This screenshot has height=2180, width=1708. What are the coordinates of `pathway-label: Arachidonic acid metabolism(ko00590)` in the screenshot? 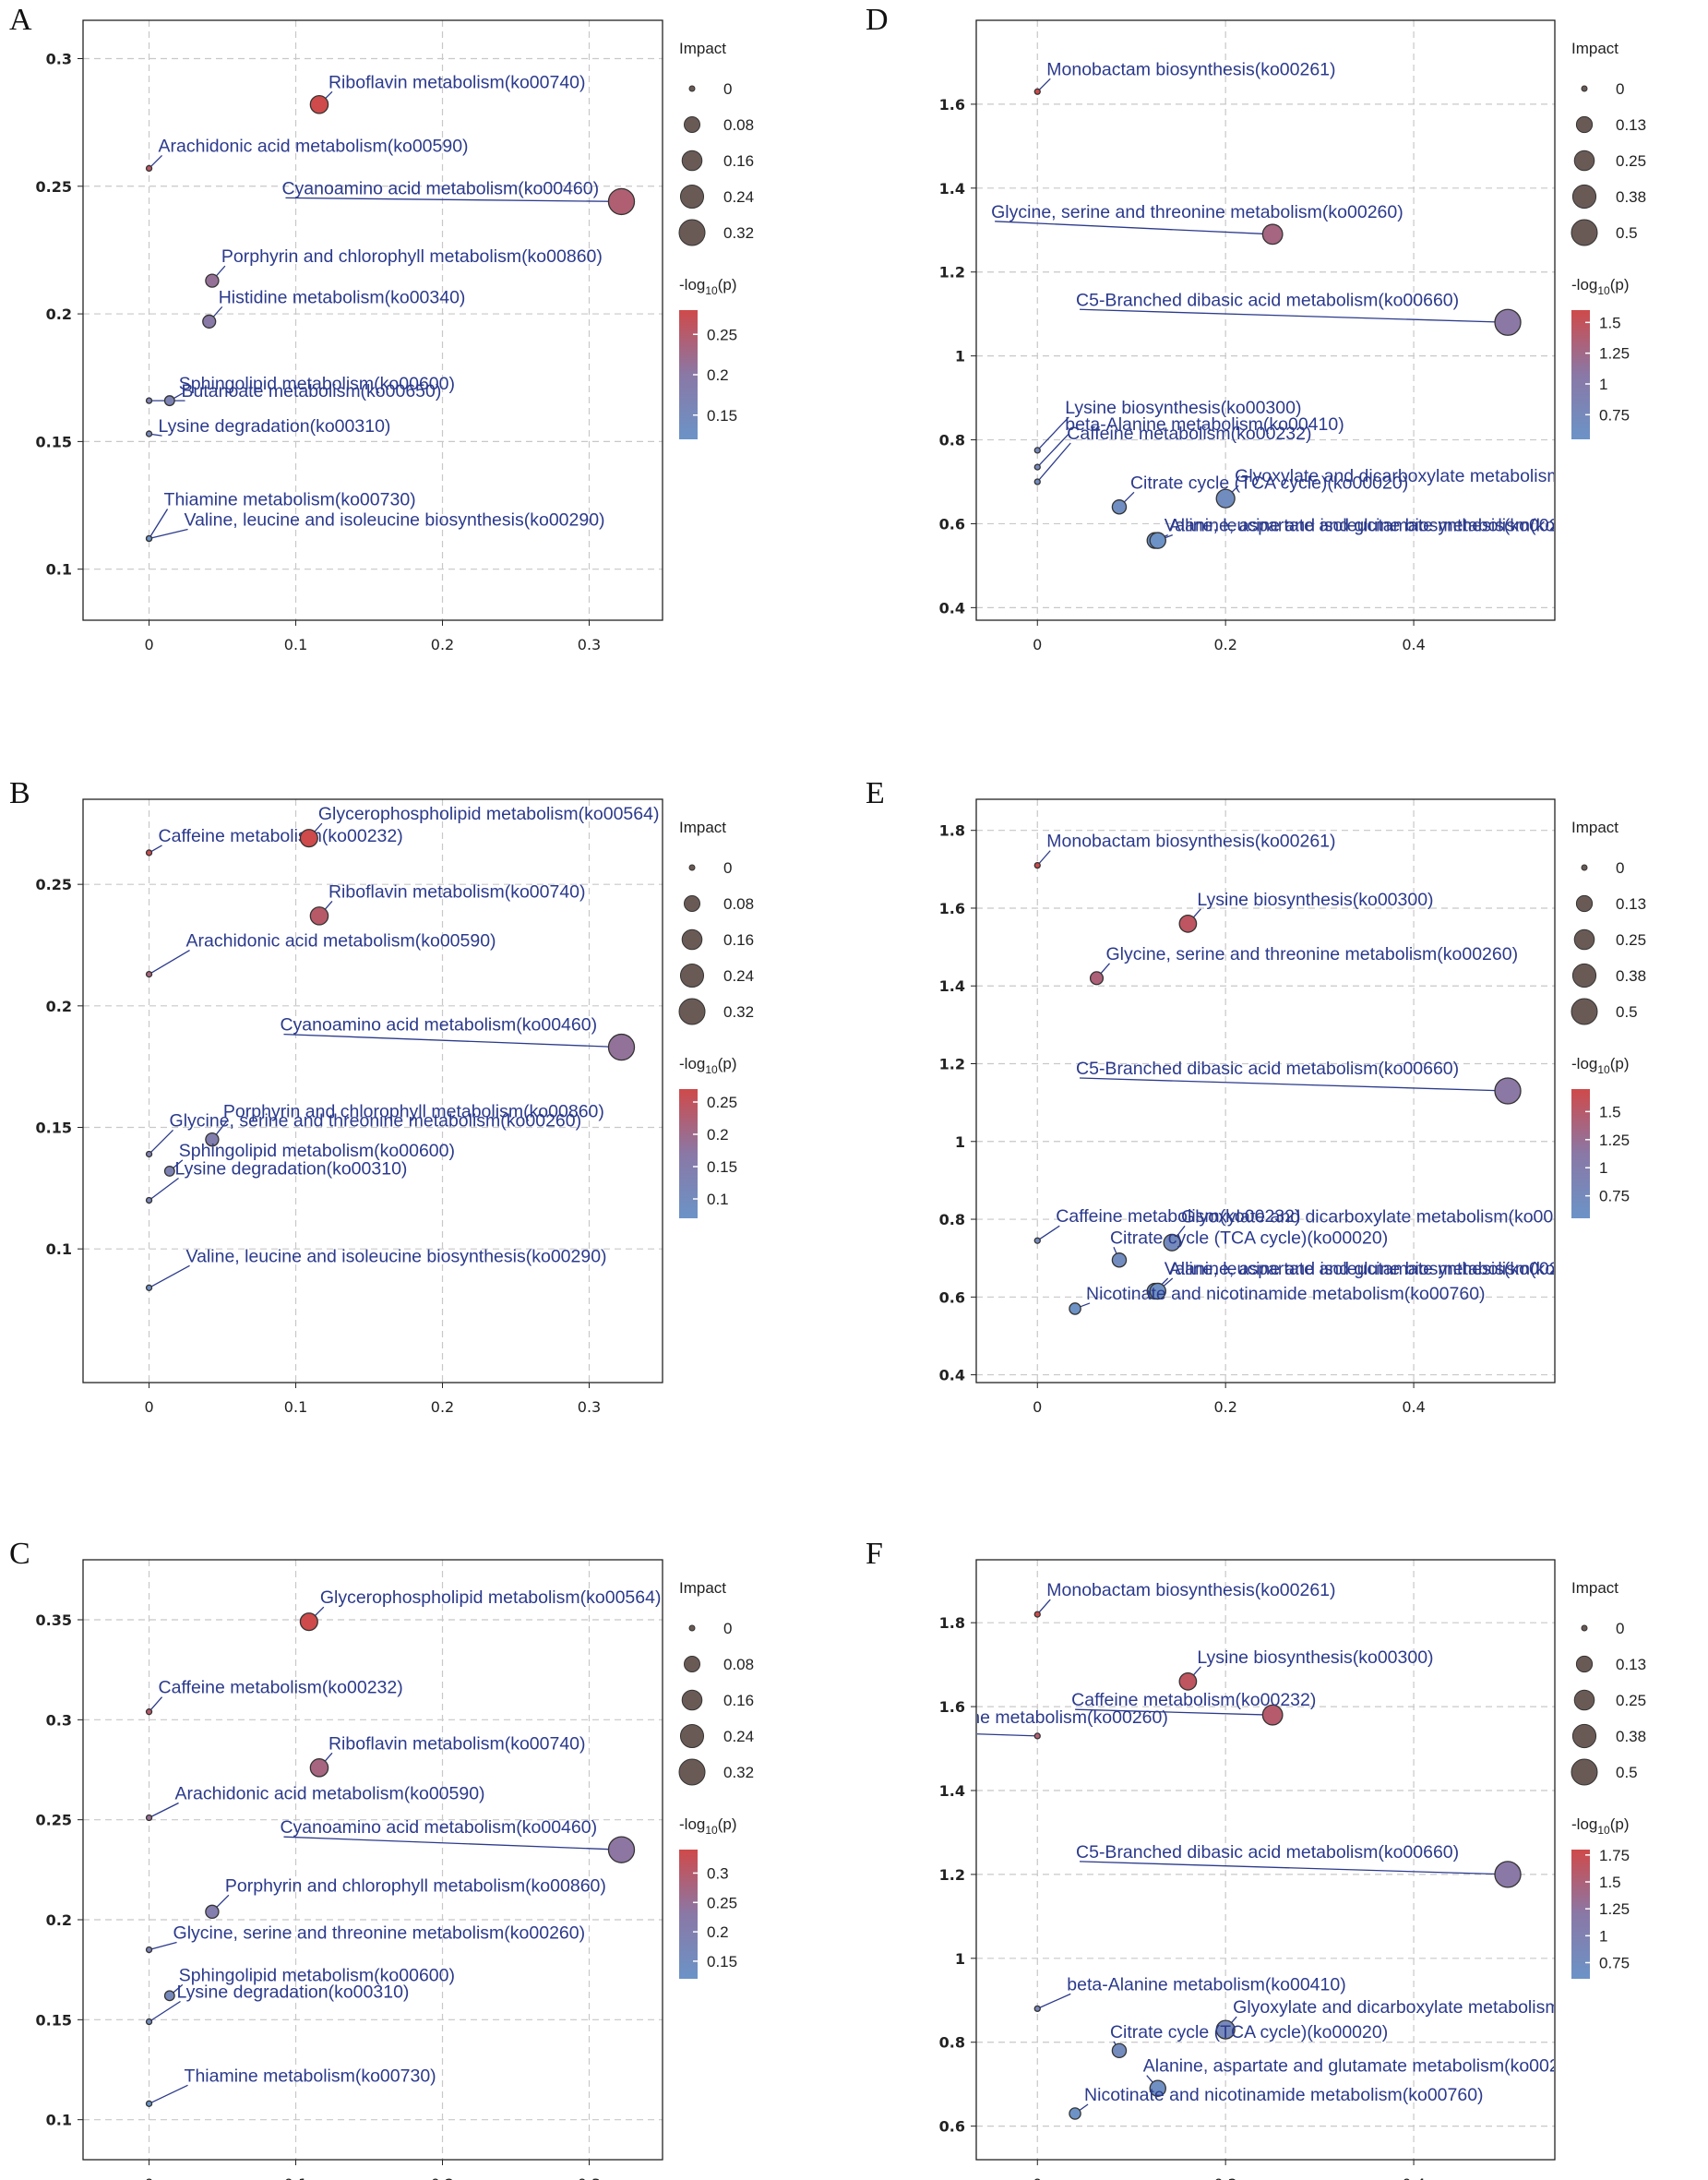 It's located at (341, 941).